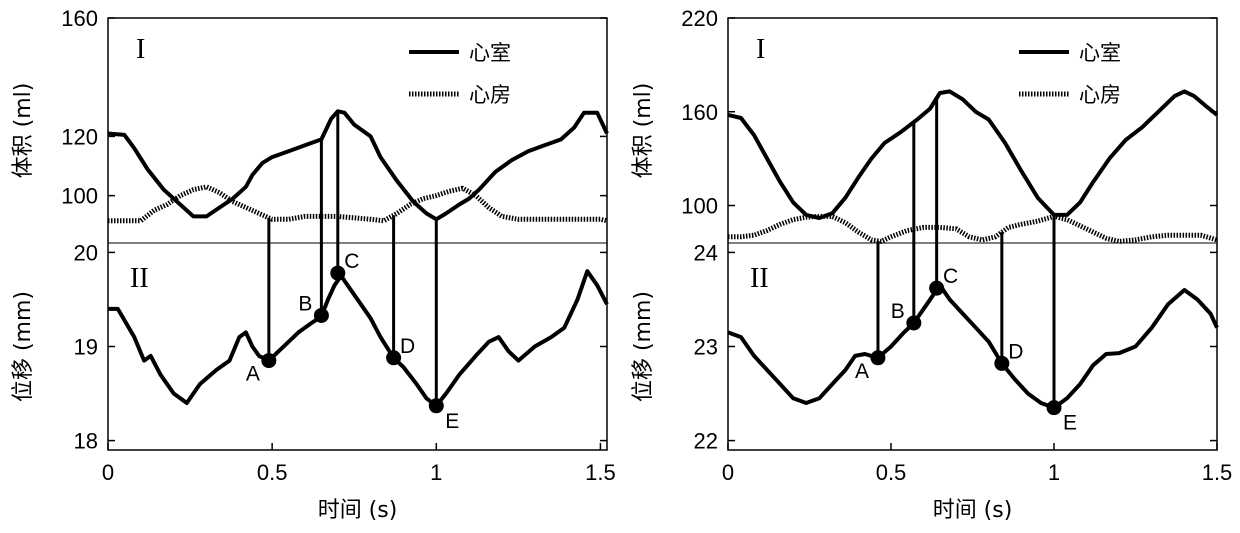 This screenshot has height=533, width=1240. What do you see at coordinates (86, 252) in the screenshot?
I see `bottom-y-tick-label: 20` at bounding box center [86, 252].